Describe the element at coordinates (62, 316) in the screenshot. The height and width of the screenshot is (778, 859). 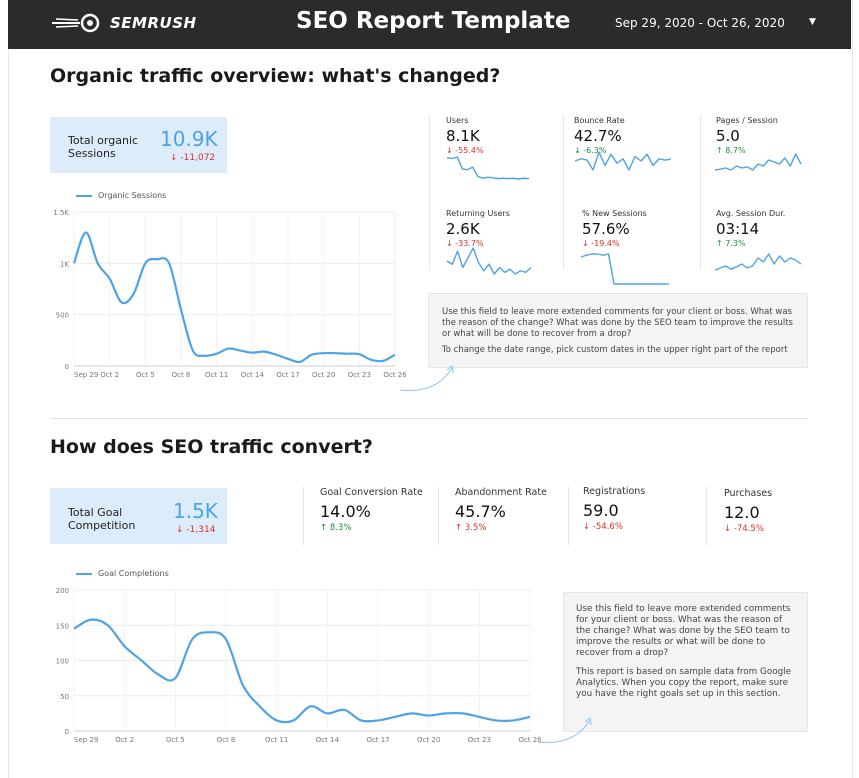
I see `y-tick-label: 500` at that location.